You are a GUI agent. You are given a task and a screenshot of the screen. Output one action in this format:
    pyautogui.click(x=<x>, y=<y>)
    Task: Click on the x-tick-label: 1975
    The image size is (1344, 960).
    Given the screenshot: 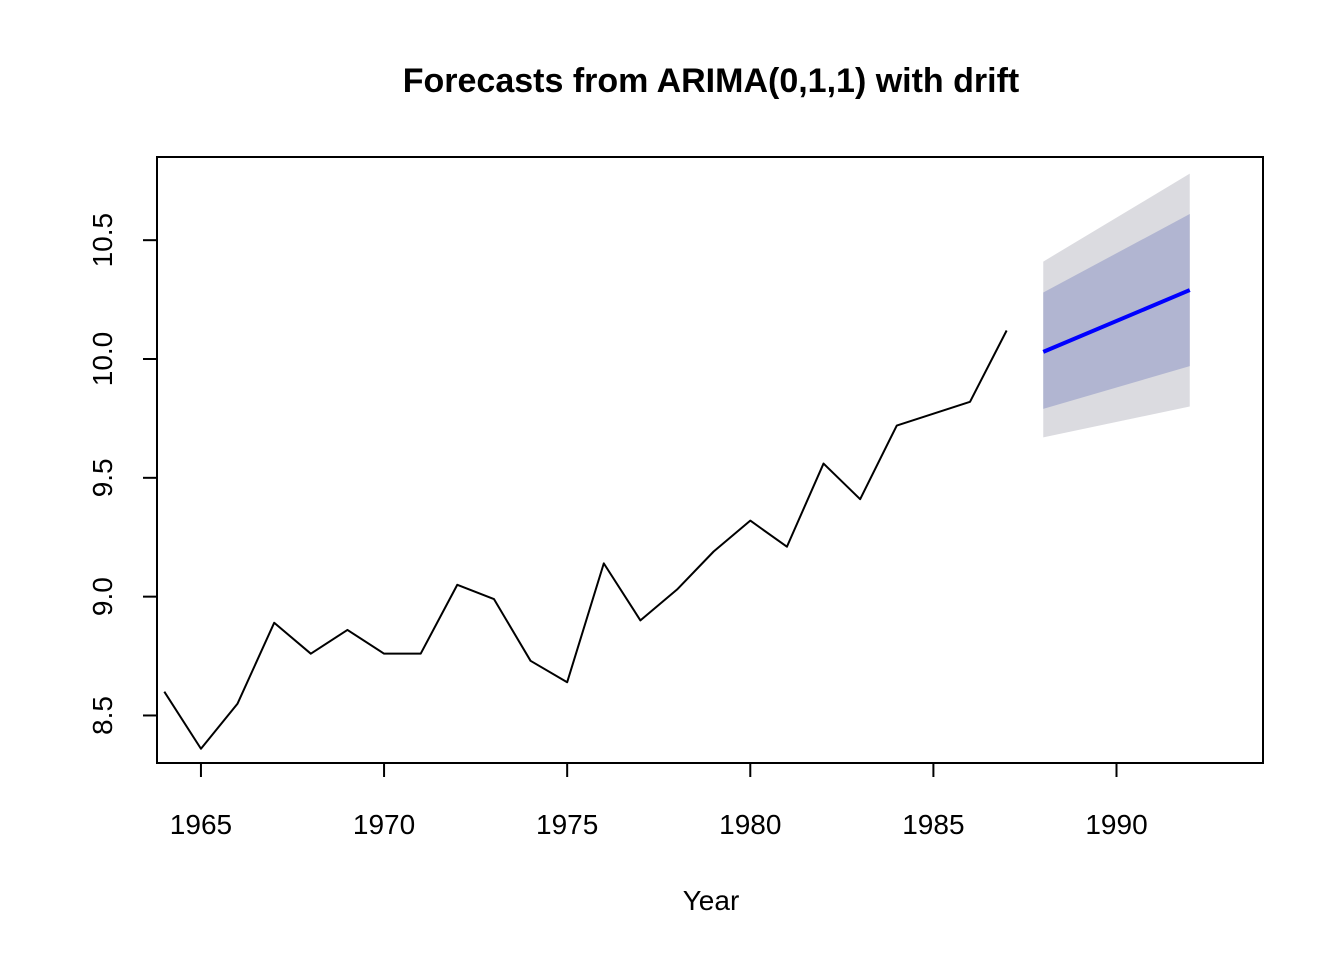 What is the action you would take?
    pyautogui.click(x=567, y=824)
    